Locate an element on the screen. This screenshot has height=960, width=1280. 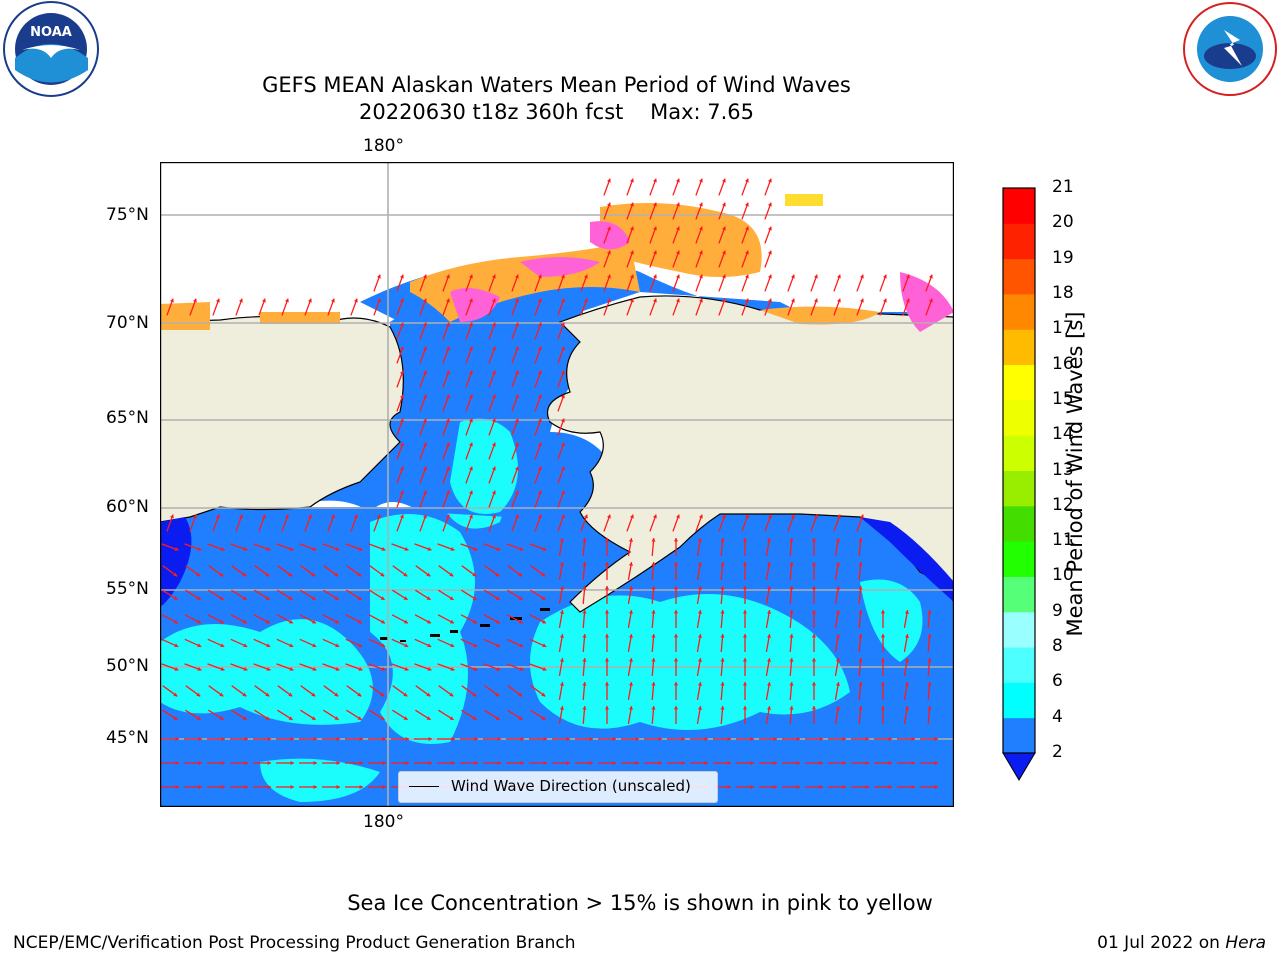
colorbar-band is located at coordinates (1019, 665).